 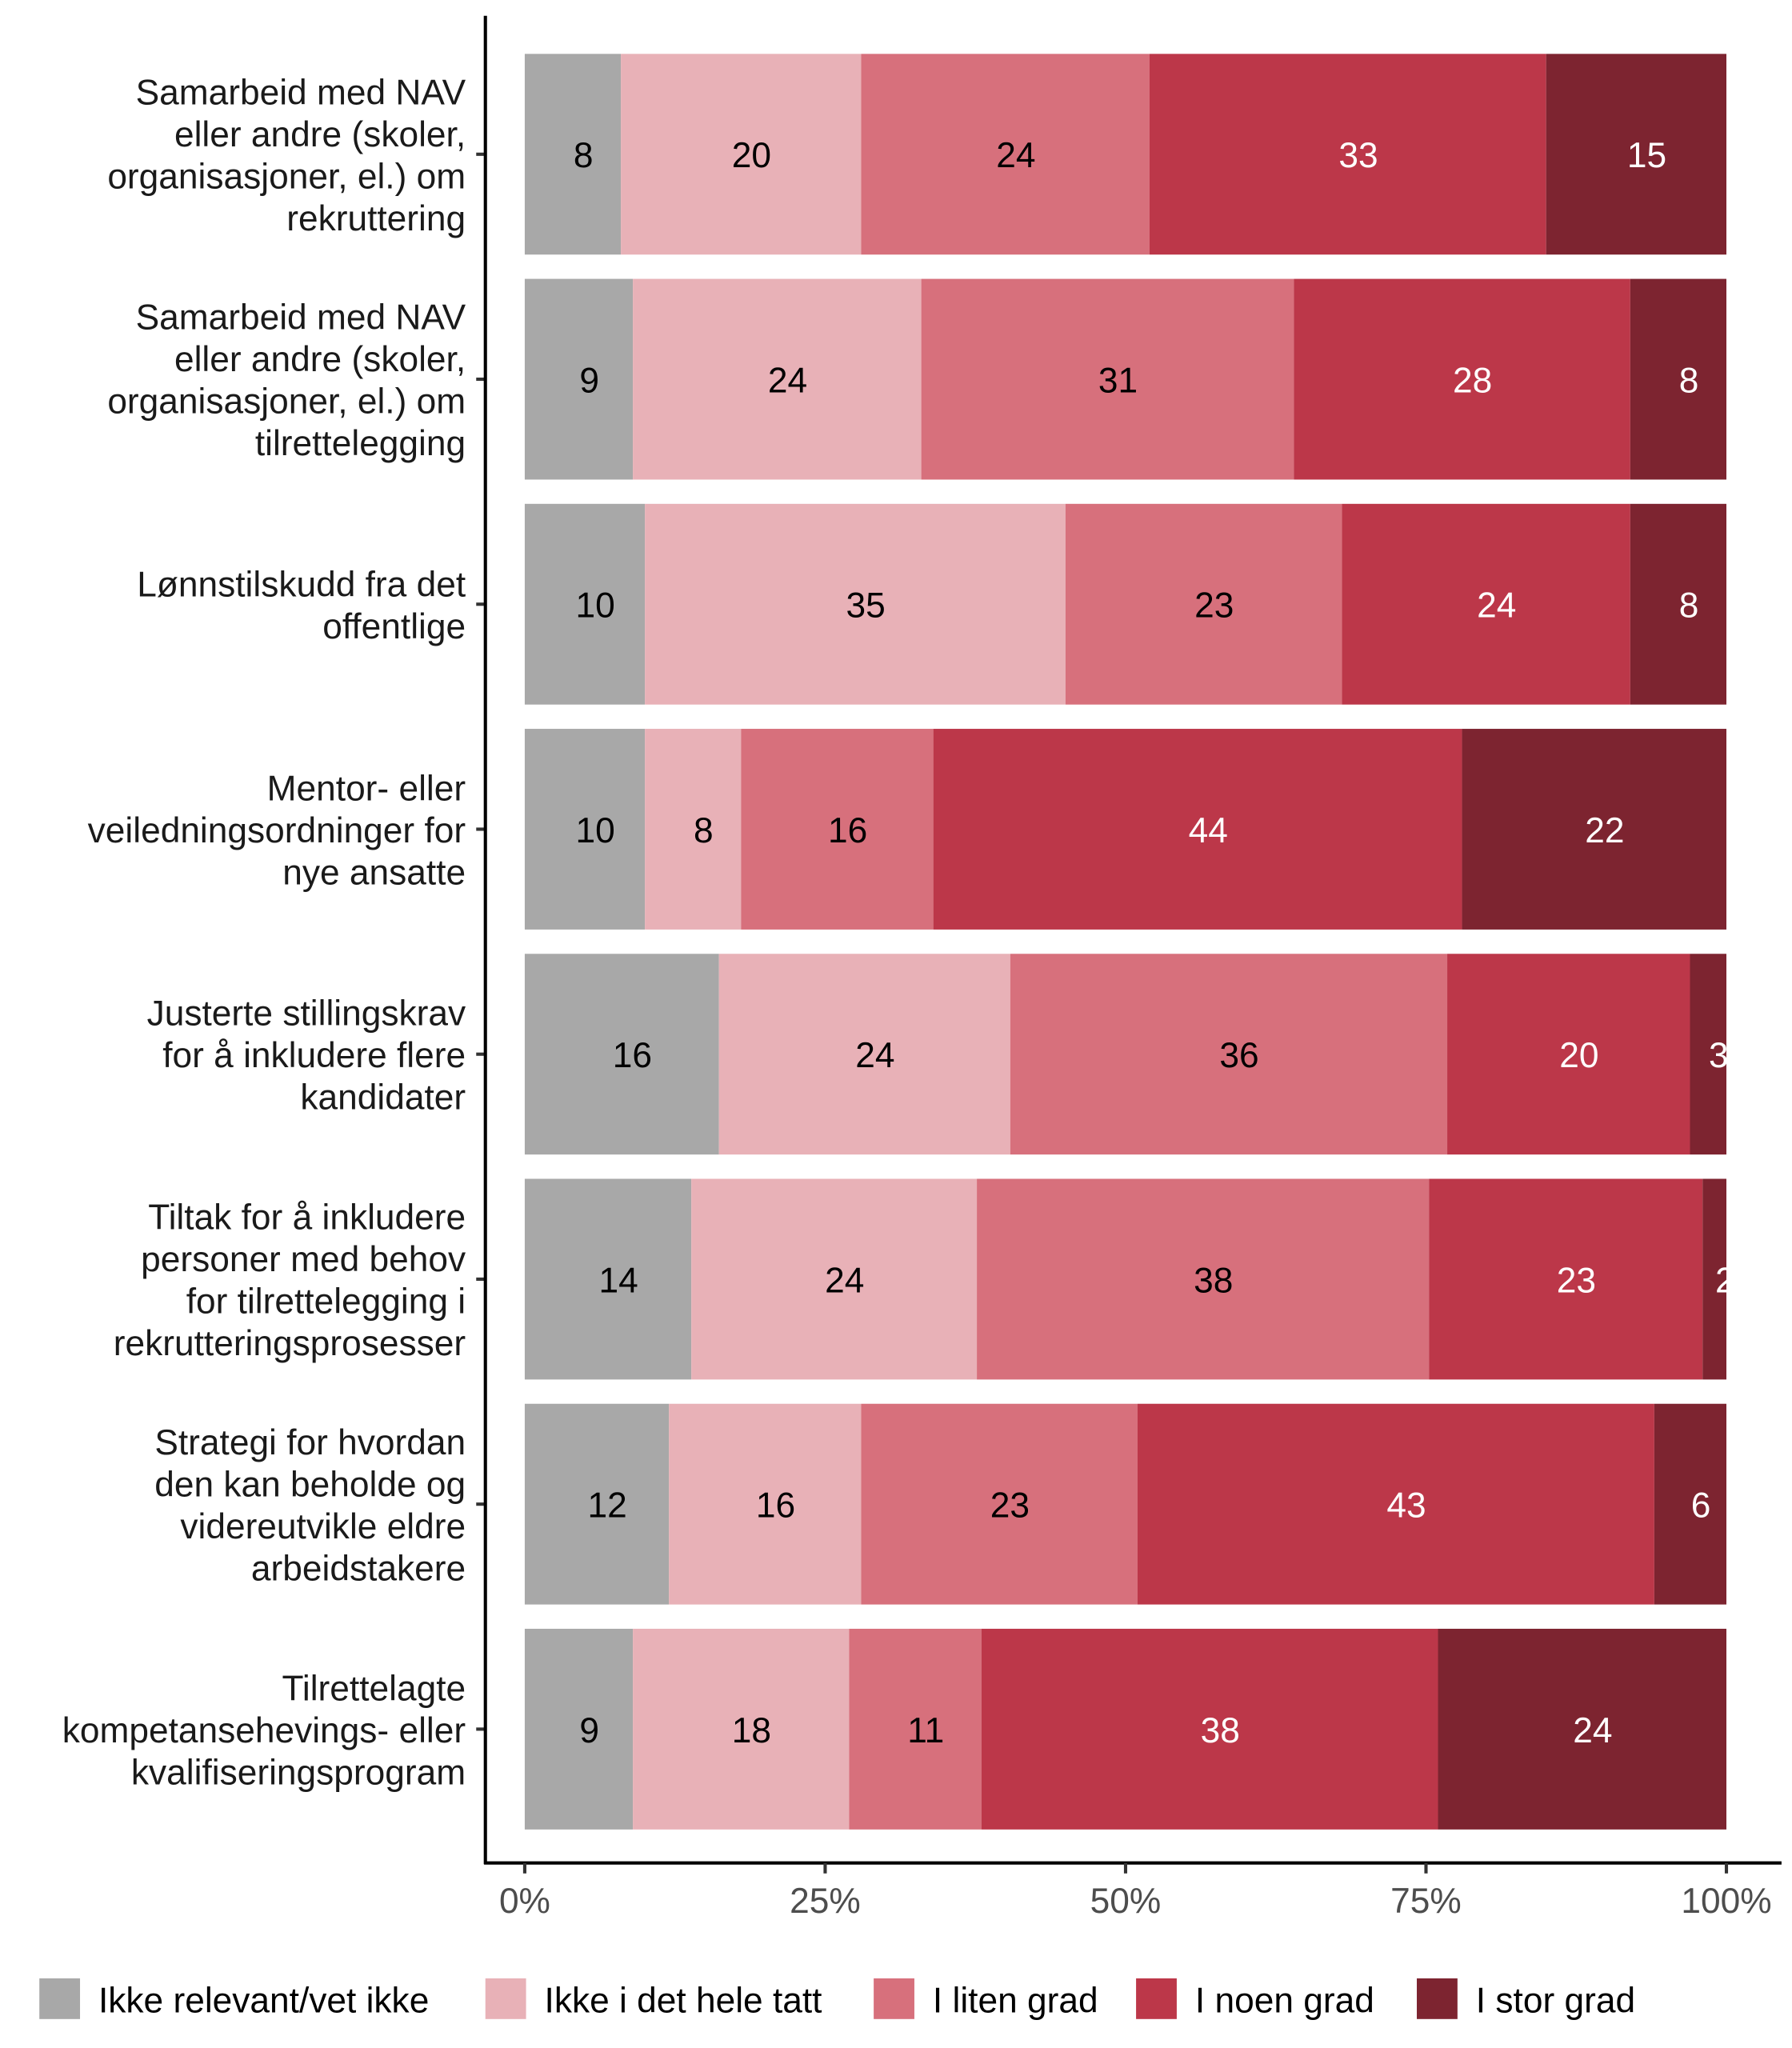 What do you see at coordinates (326, 1302) in the screenshot?
I see `y-tick-label: for tilrettelegging i` at bounding box center [326, 1302].